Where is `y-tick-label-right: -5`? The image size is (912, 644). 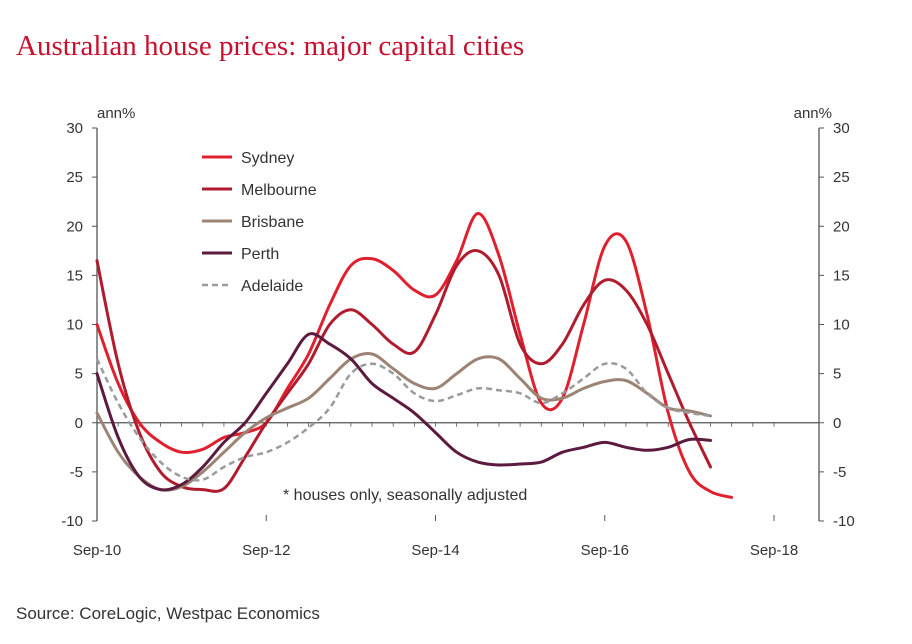
y-tick-label-right: -5 is located at coordinates (839, 472).